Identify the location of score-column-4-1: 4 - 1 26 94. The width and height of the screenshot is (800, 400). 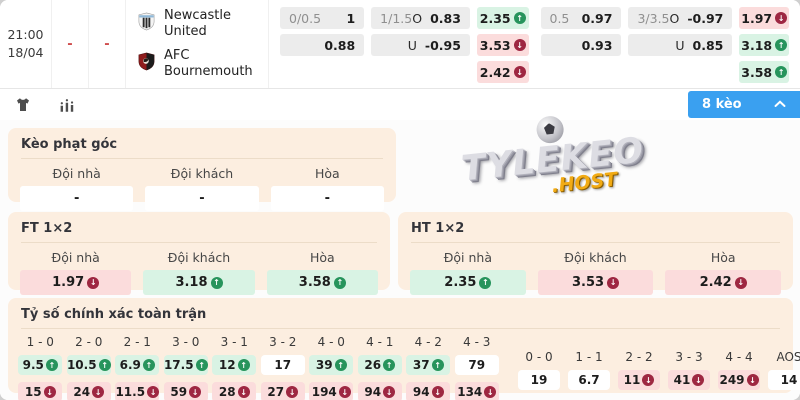
(380, 366).